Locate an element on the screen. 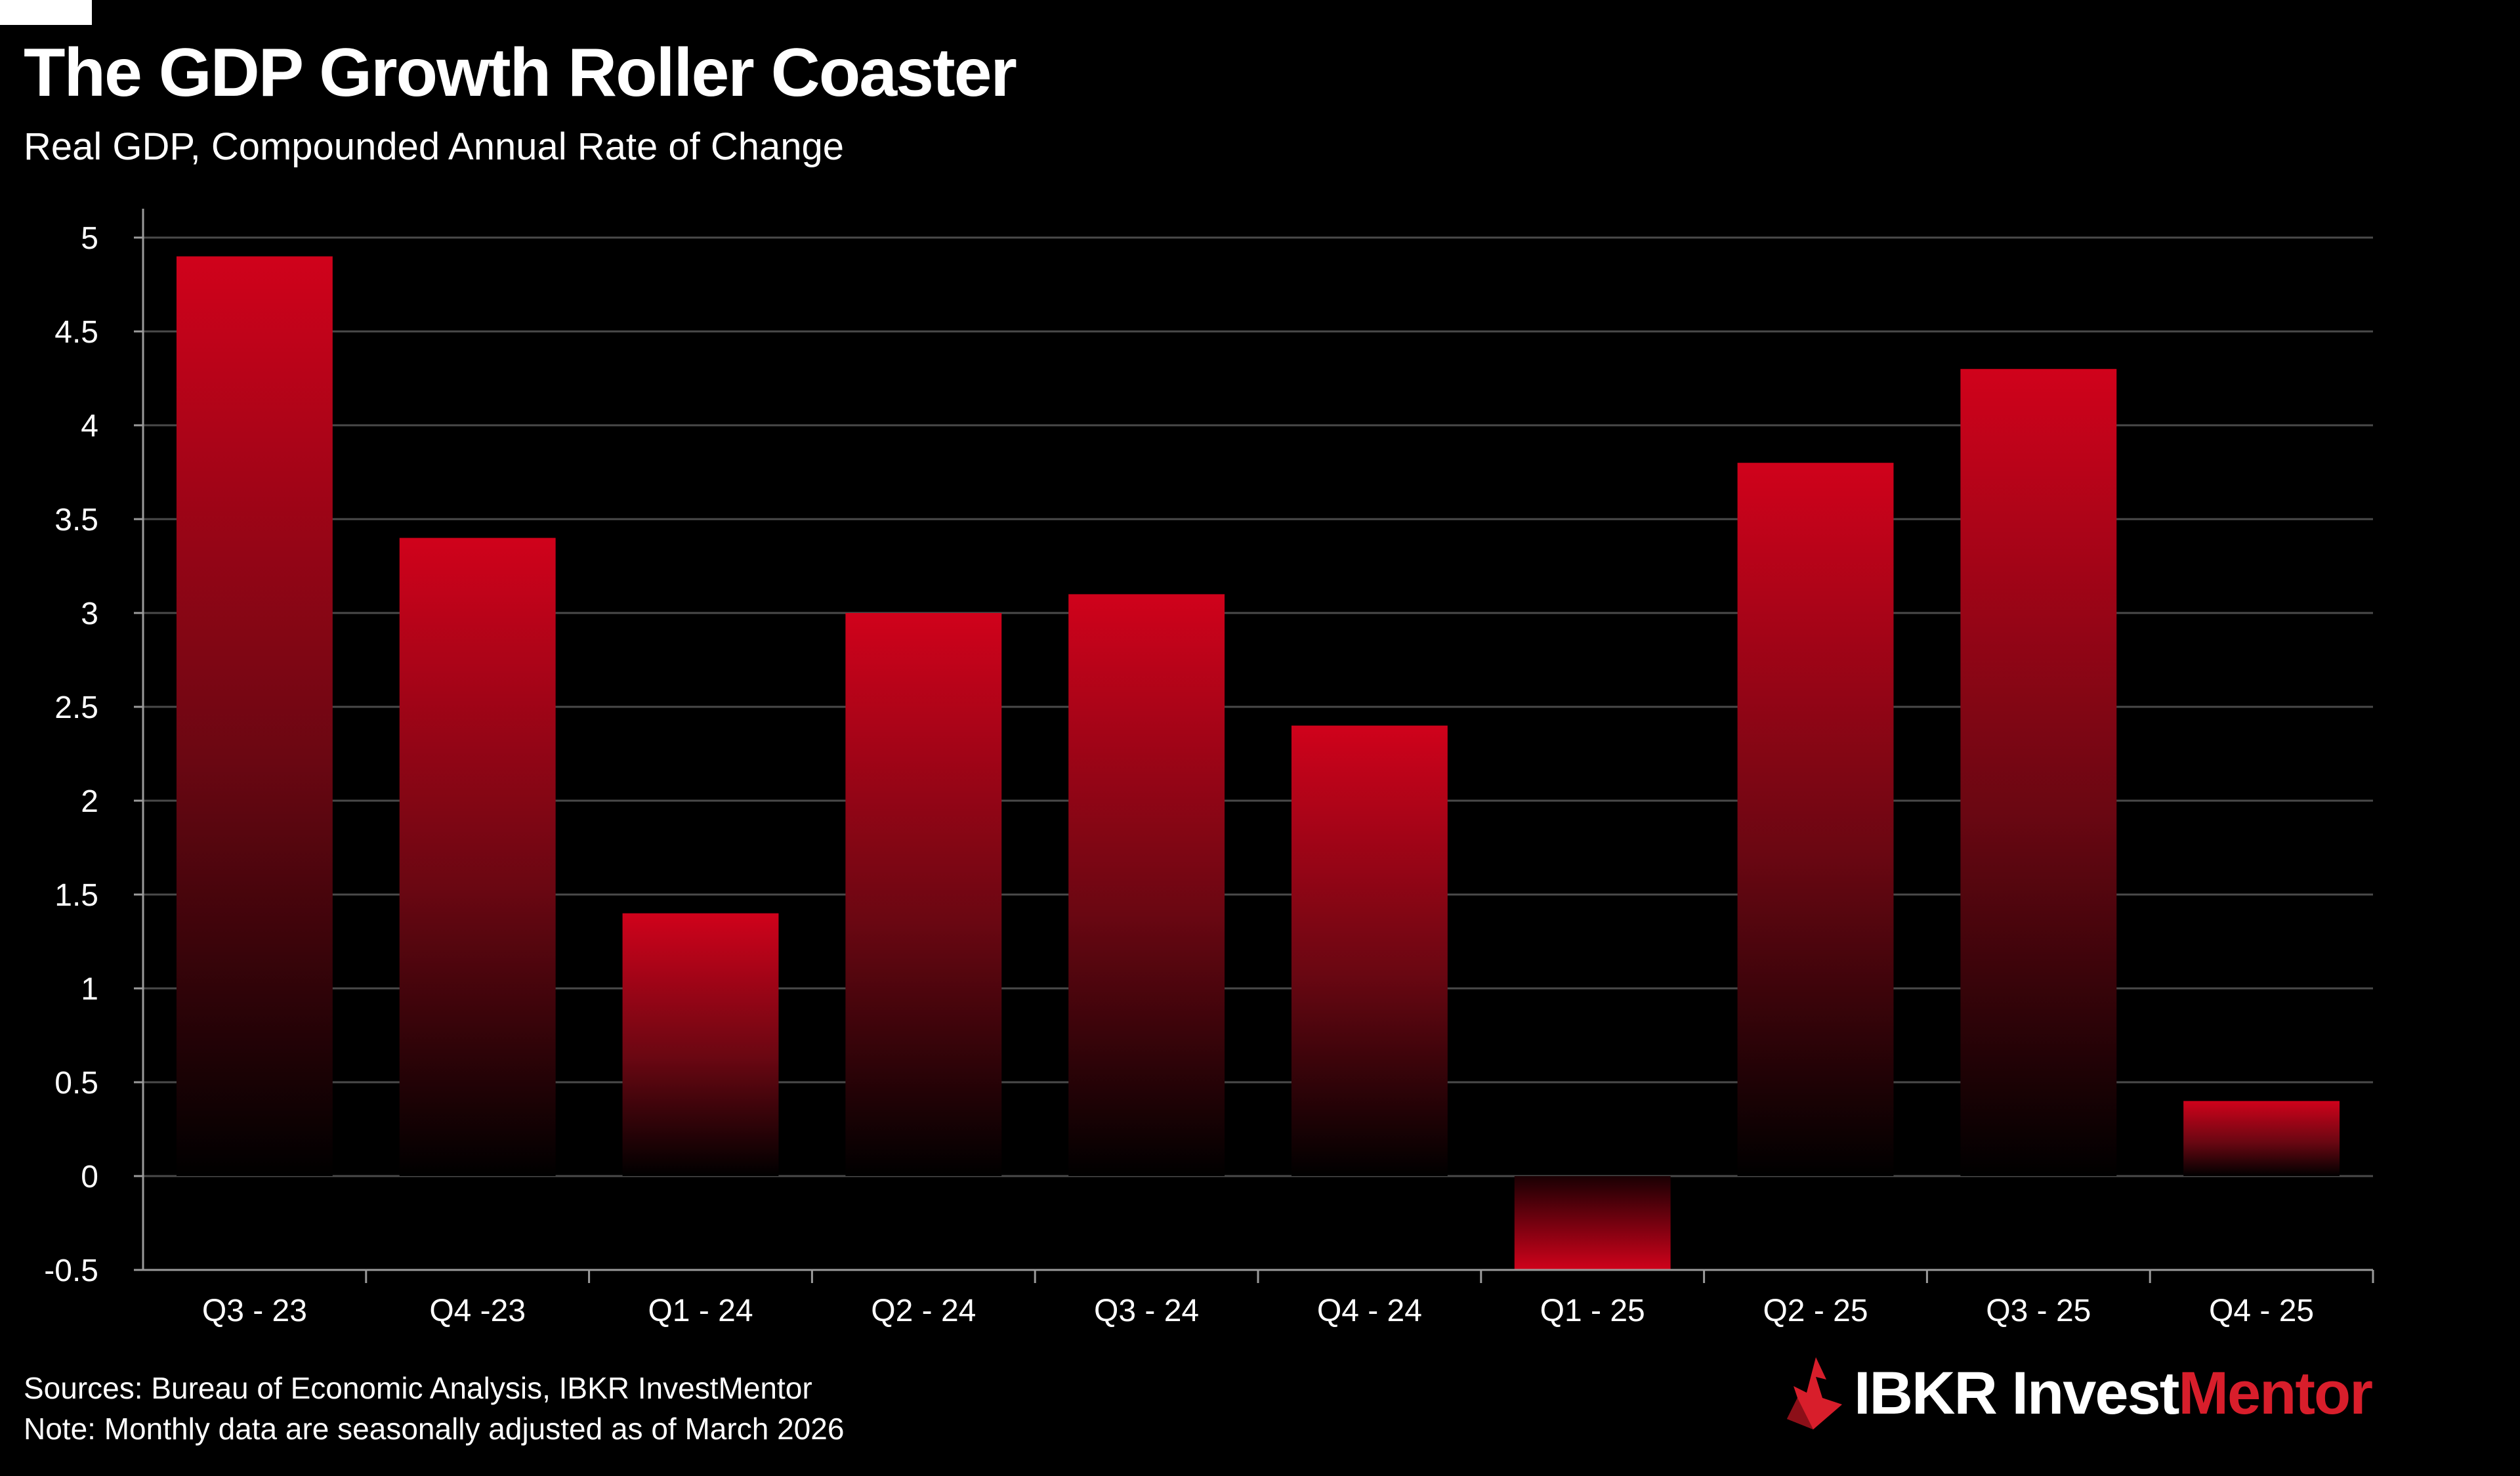 This screenshot has height=1476, width=2520. chart-title: The GDP Growth Roller Coaster is located at coordinates (520, 73).